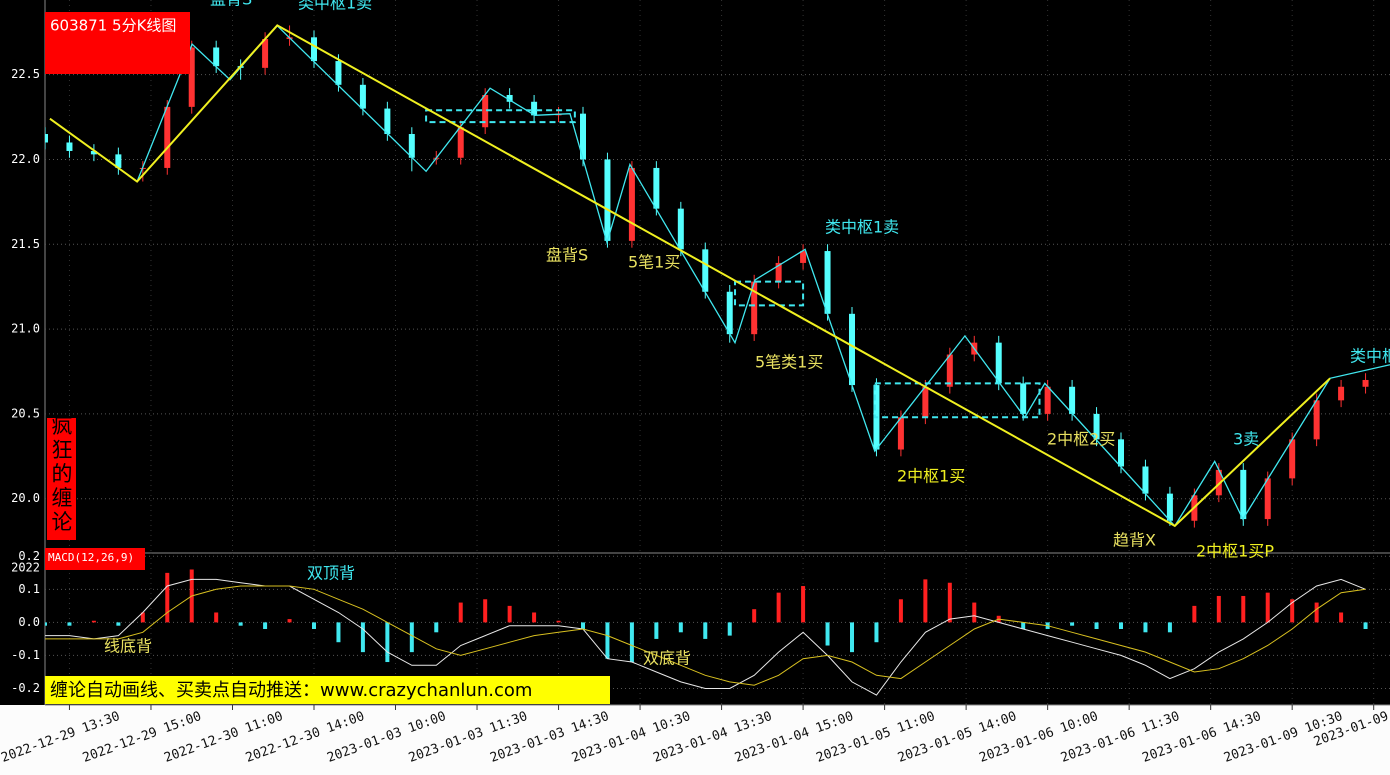 Image resolution: width=1390 pixels, height=775 pixels. I want to click on macd-line, so click(705, 635).